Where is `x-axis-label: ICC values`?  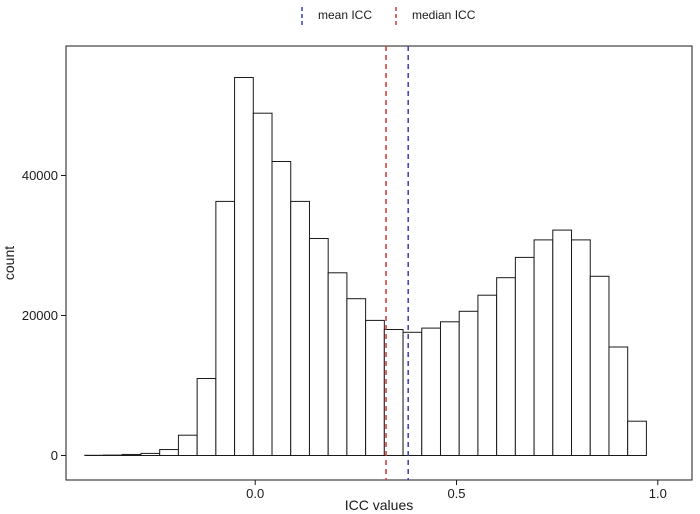
x-axis-label: ICC values is located at coordinates (379, 505).